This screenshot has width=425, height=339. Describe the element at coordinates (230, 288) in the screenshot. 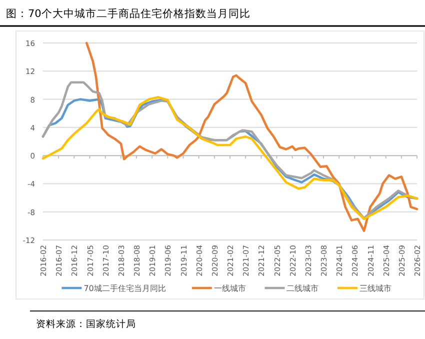

I see `legend-label: 一线城市` at that location.